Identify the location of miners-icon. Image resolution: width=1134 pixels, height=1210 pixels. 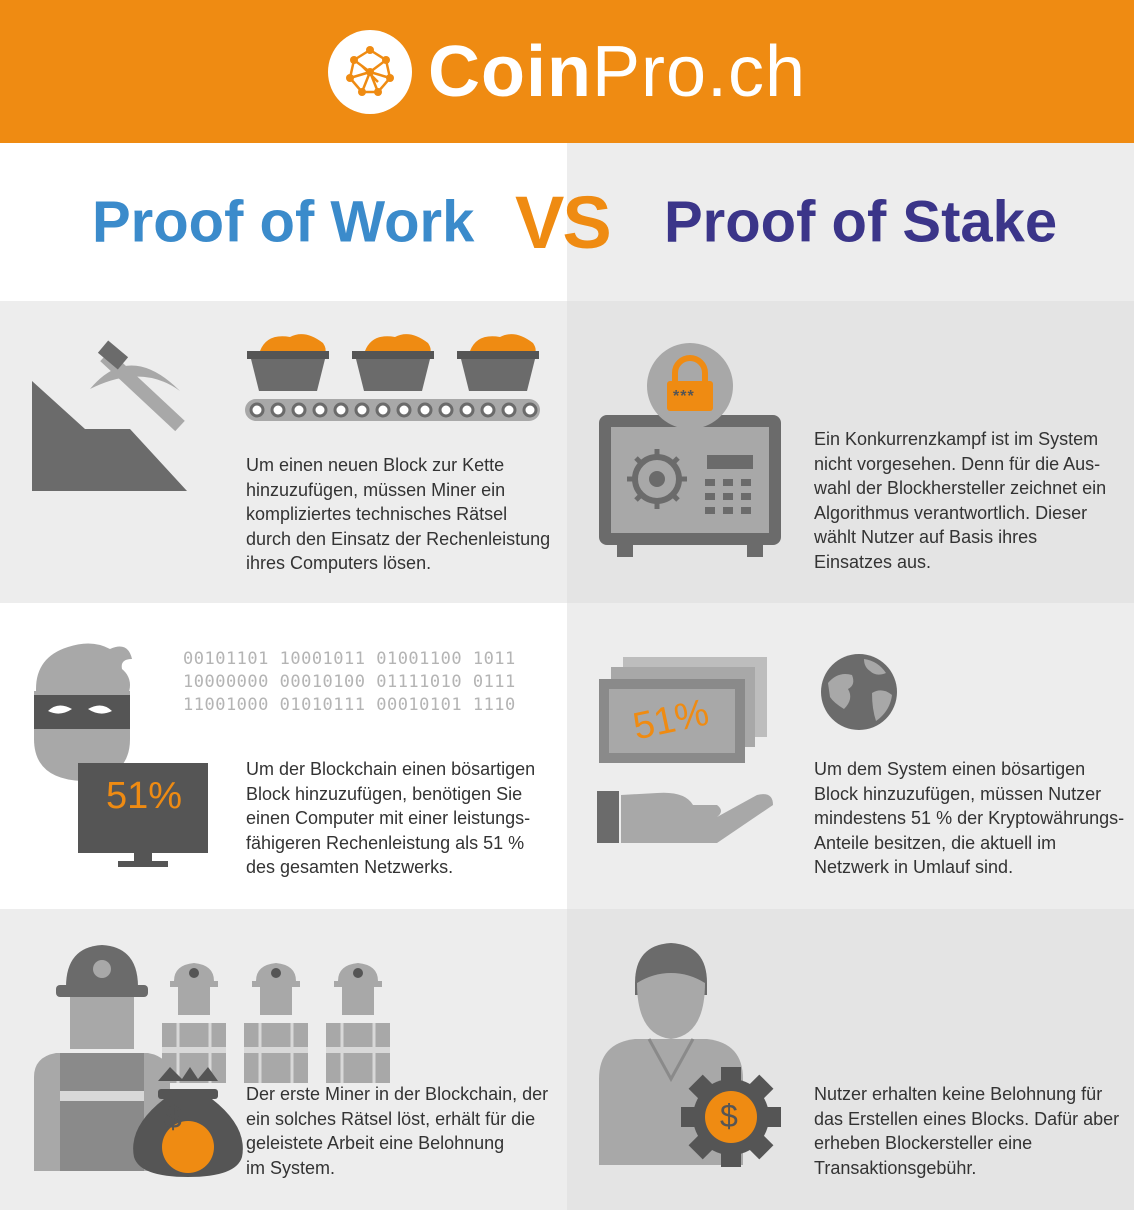
(212, 1061).